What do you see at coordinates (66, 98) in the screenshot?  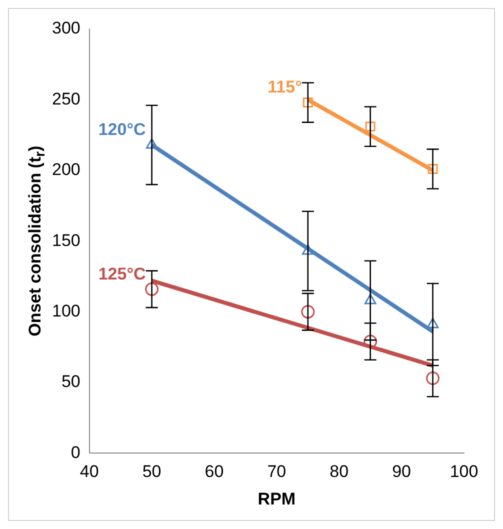 I see `y-tick-label: 250` at bounding box center [66, 98].